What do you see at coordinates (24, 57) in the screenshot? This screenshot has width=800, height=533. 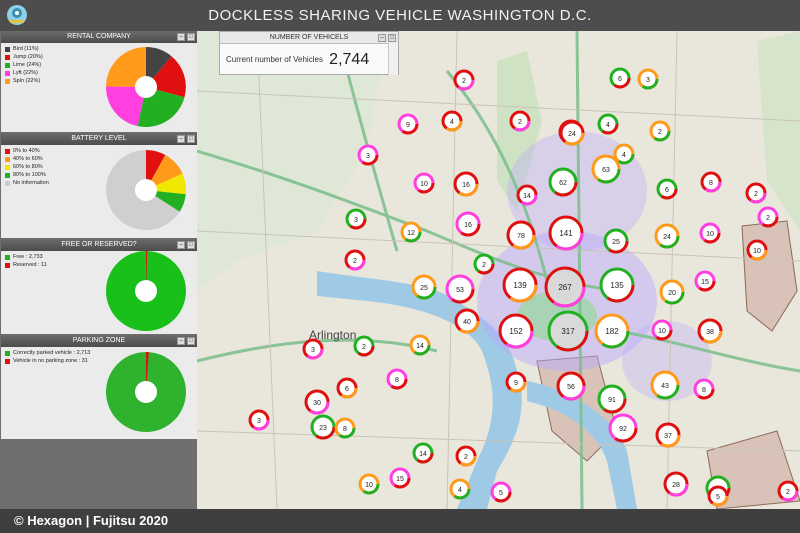 I see `legend-item: Jump (20%)` at bounding box center [24, 57].